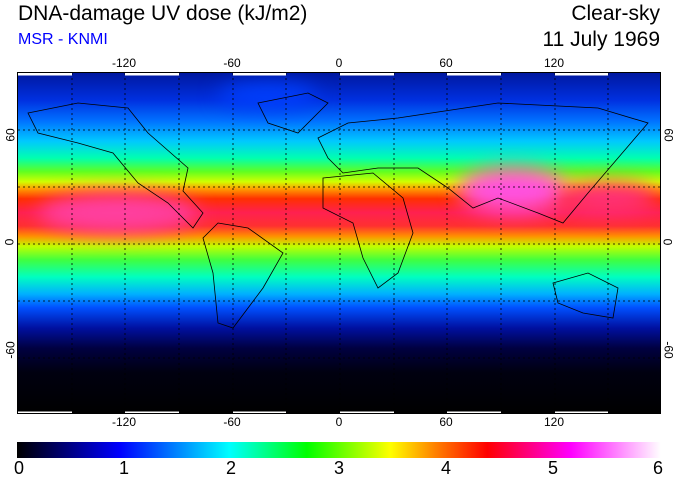  I want to click on lon-label-top: 60, so click(446, 63).